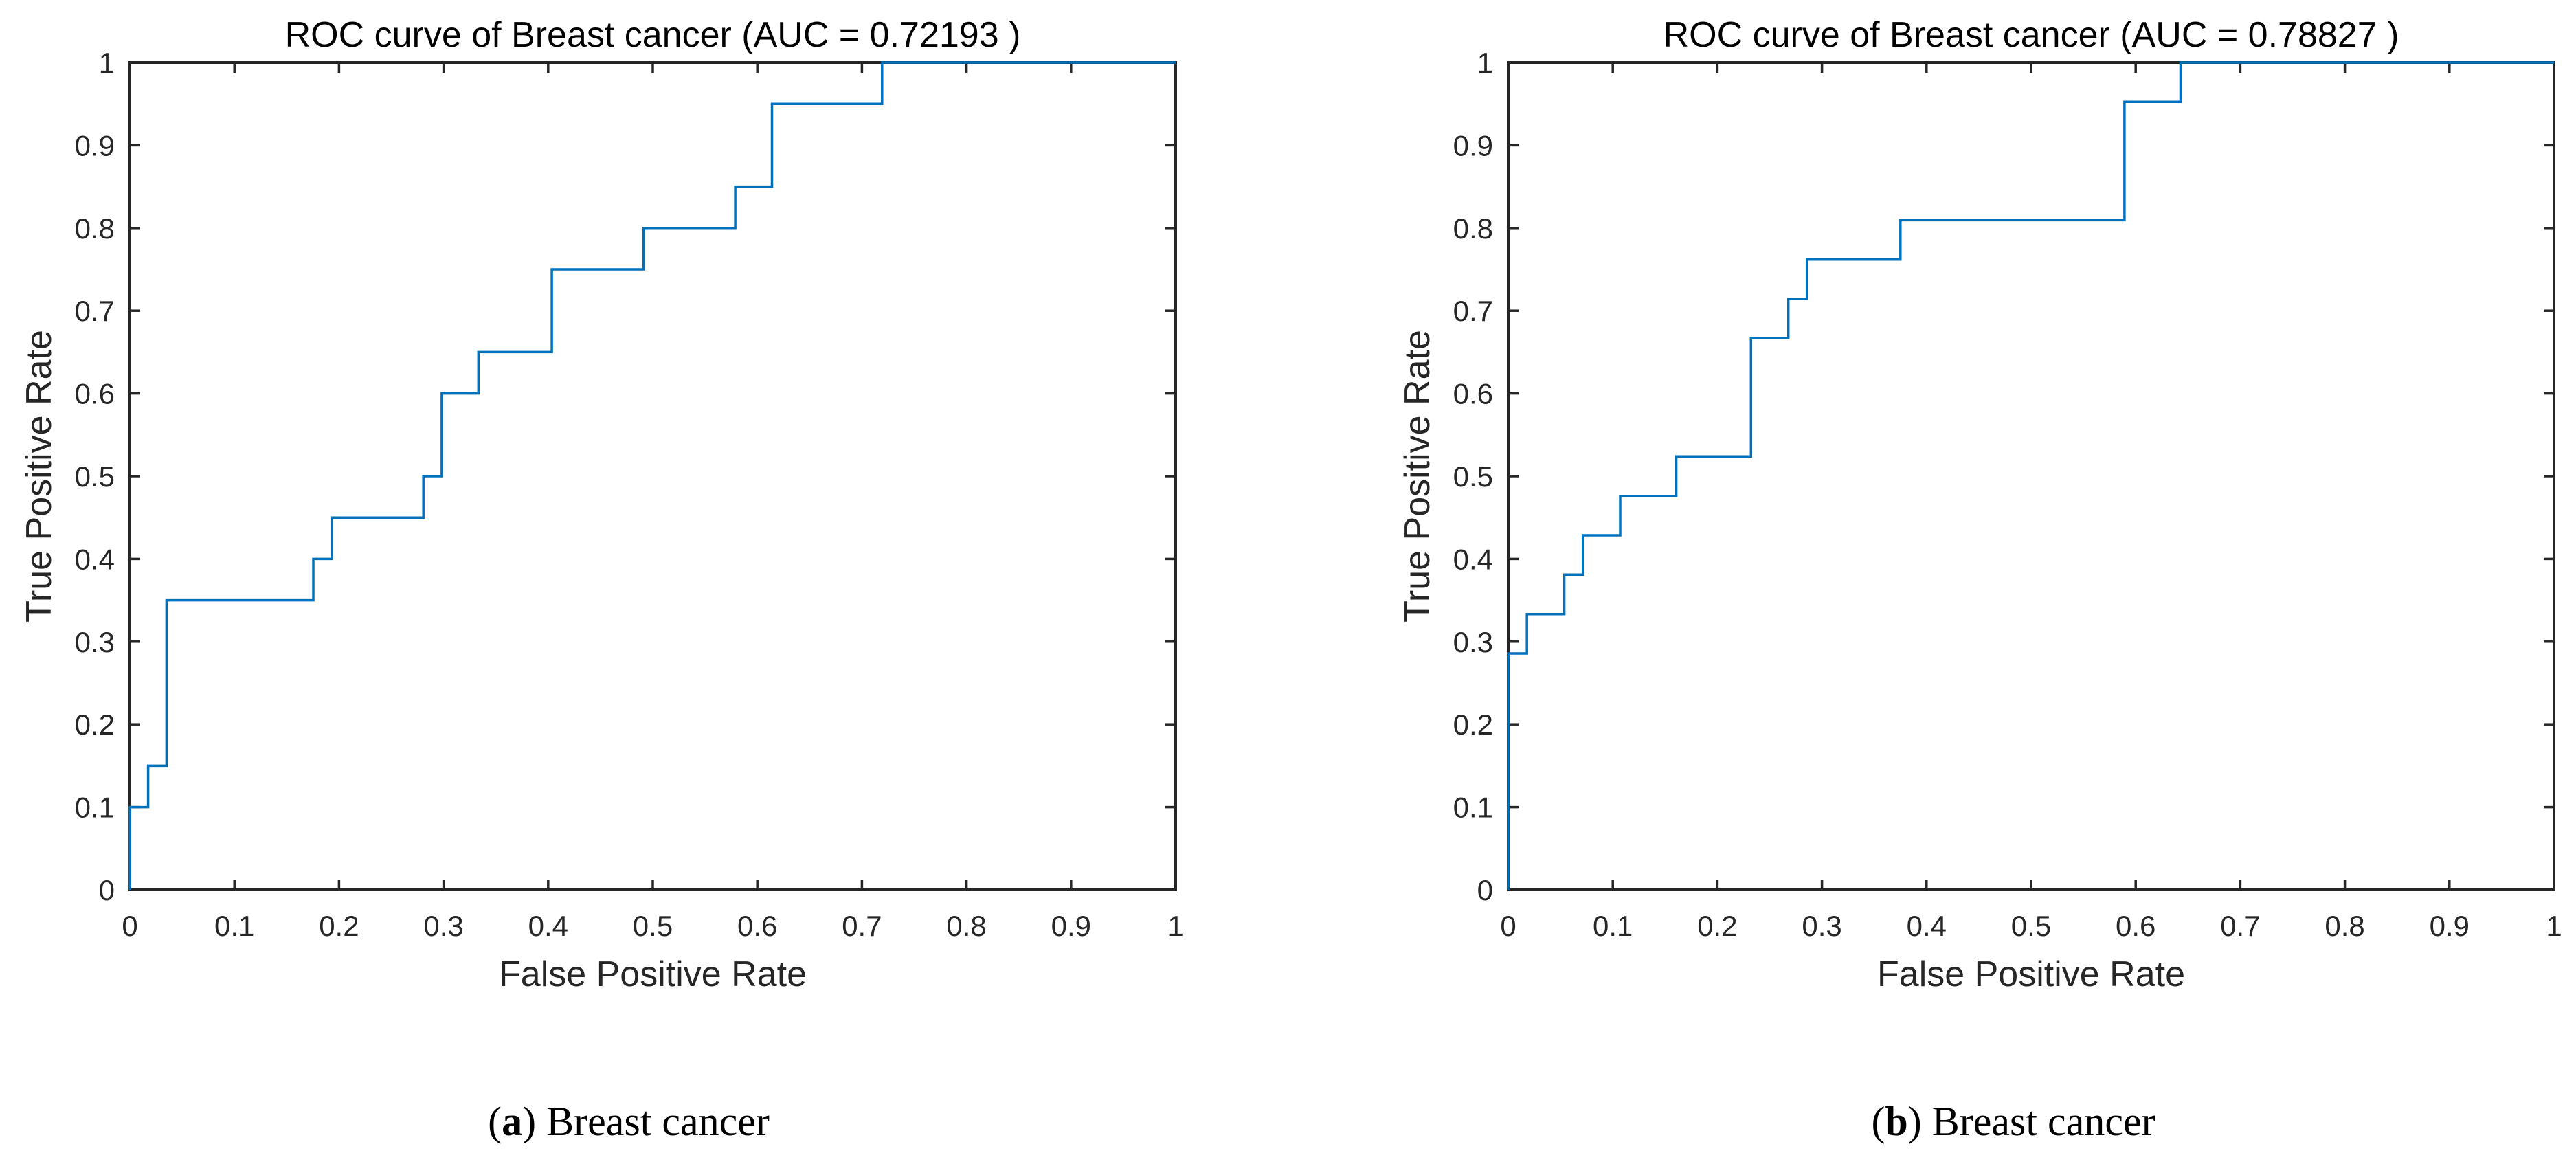 The width and height of the screenshot is (2576, 1164). Describe the element at coordinates (1878, 1121) in the screenshot. I see `caption-b-open-paren: (` at that location.